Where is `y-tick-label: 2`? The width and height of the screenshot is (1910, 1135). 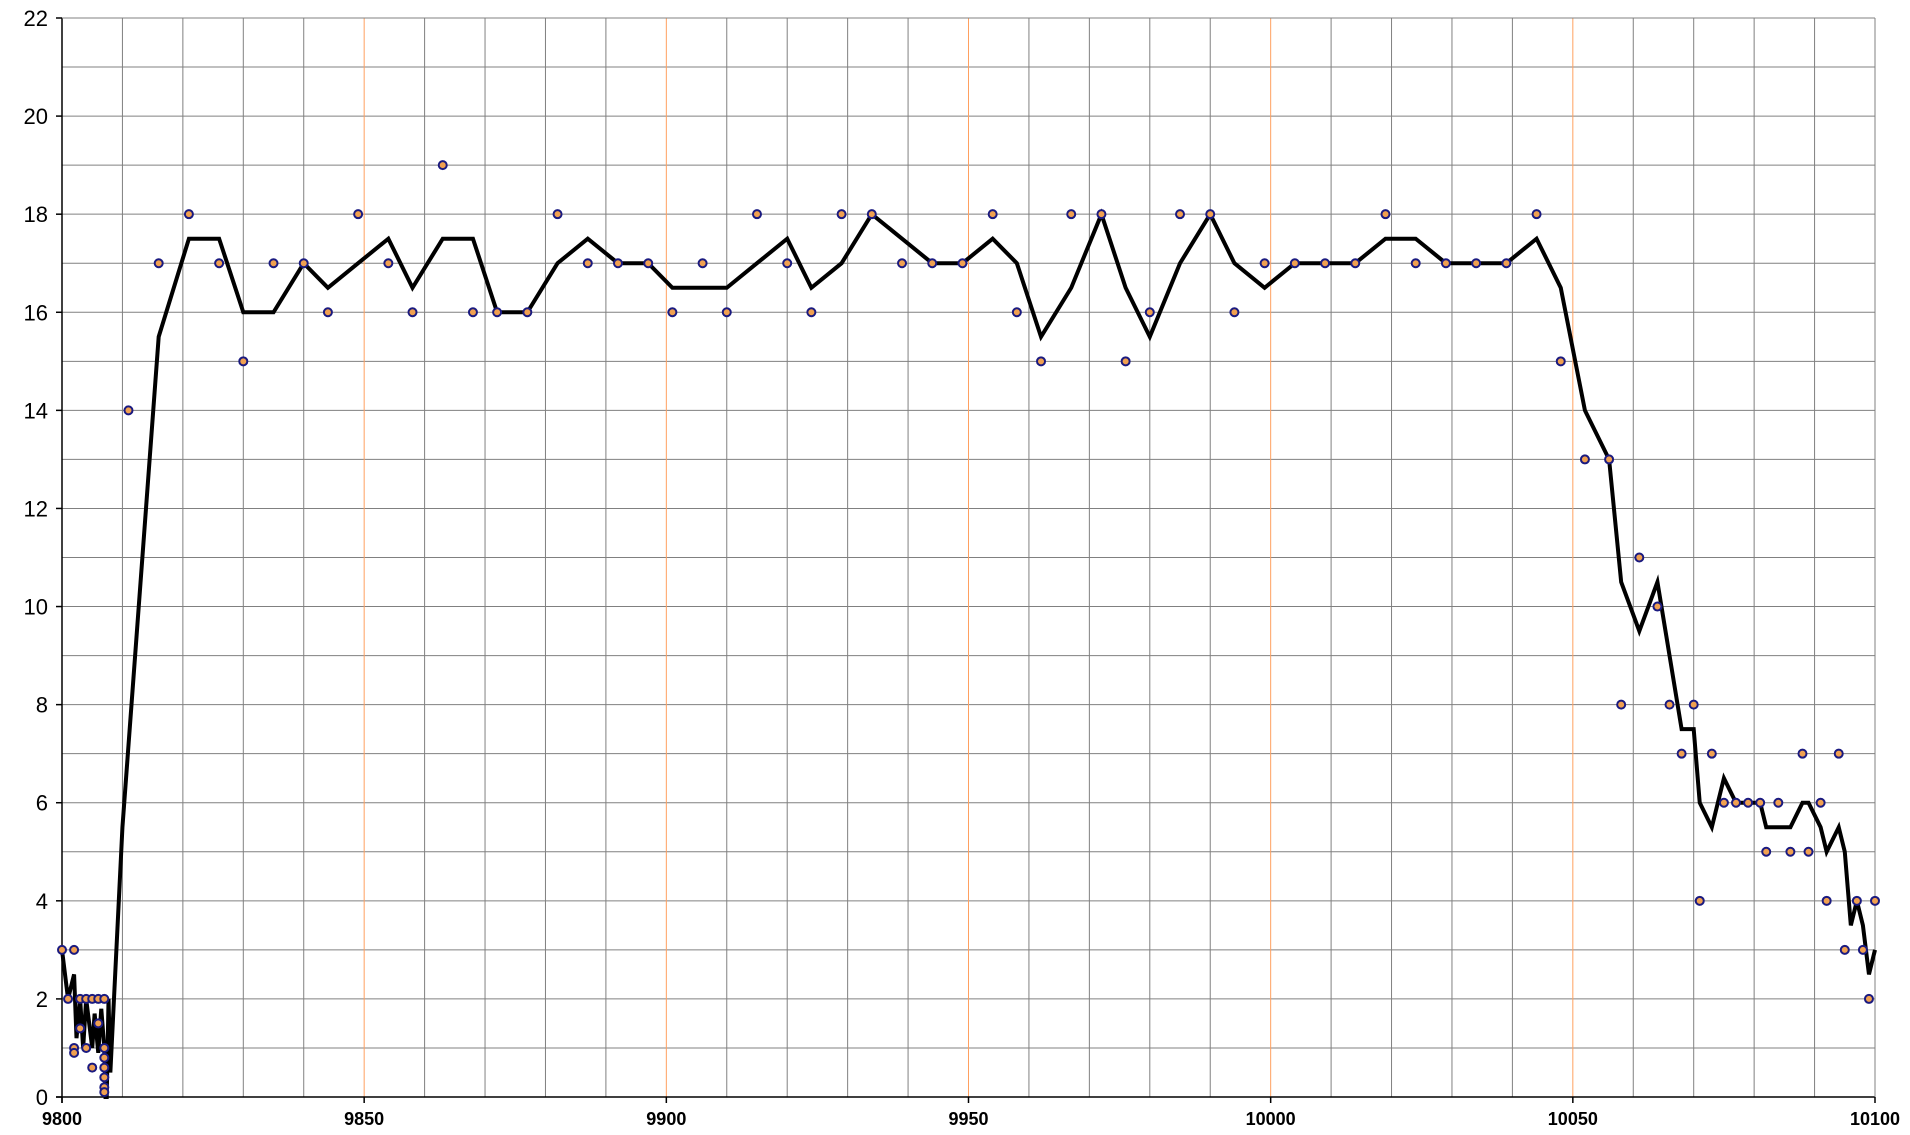
y-tick-label: 2 is located at coordinates (42, 999).